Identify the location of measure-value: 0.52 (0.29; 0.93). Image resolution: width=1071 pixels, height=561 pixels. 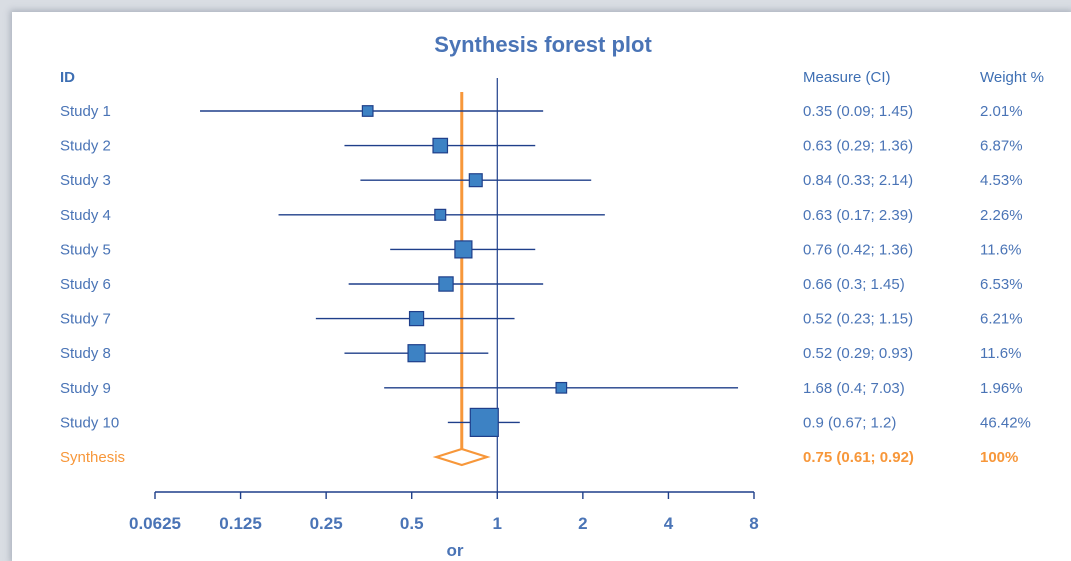
(858, 353).